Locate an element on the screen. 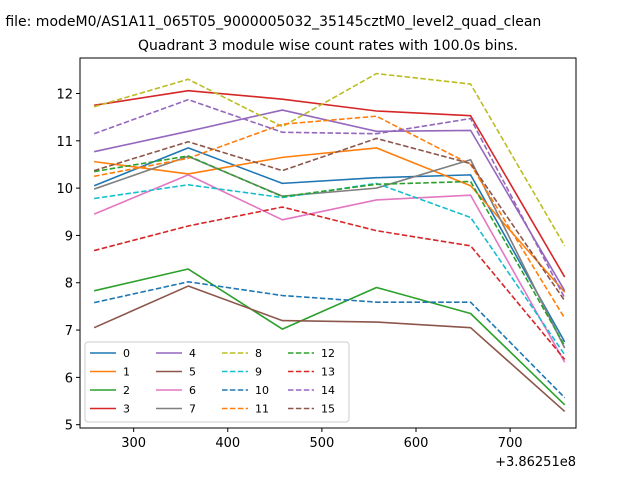 The height and width of the screenshot is (480, 640). y-tick-label: 7 is located at coordinates (69, 331).